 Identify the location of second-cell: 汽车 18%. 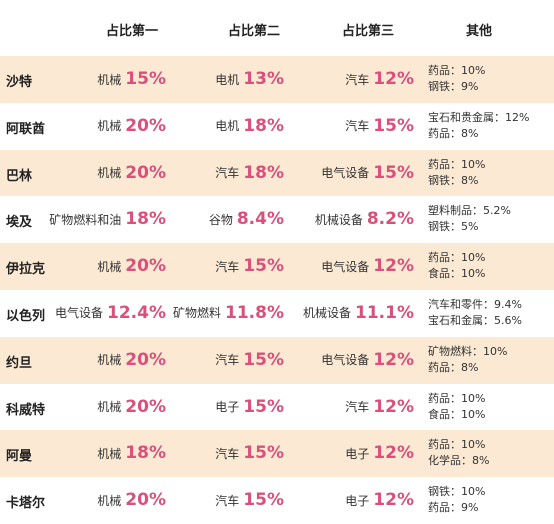
(249, 173).